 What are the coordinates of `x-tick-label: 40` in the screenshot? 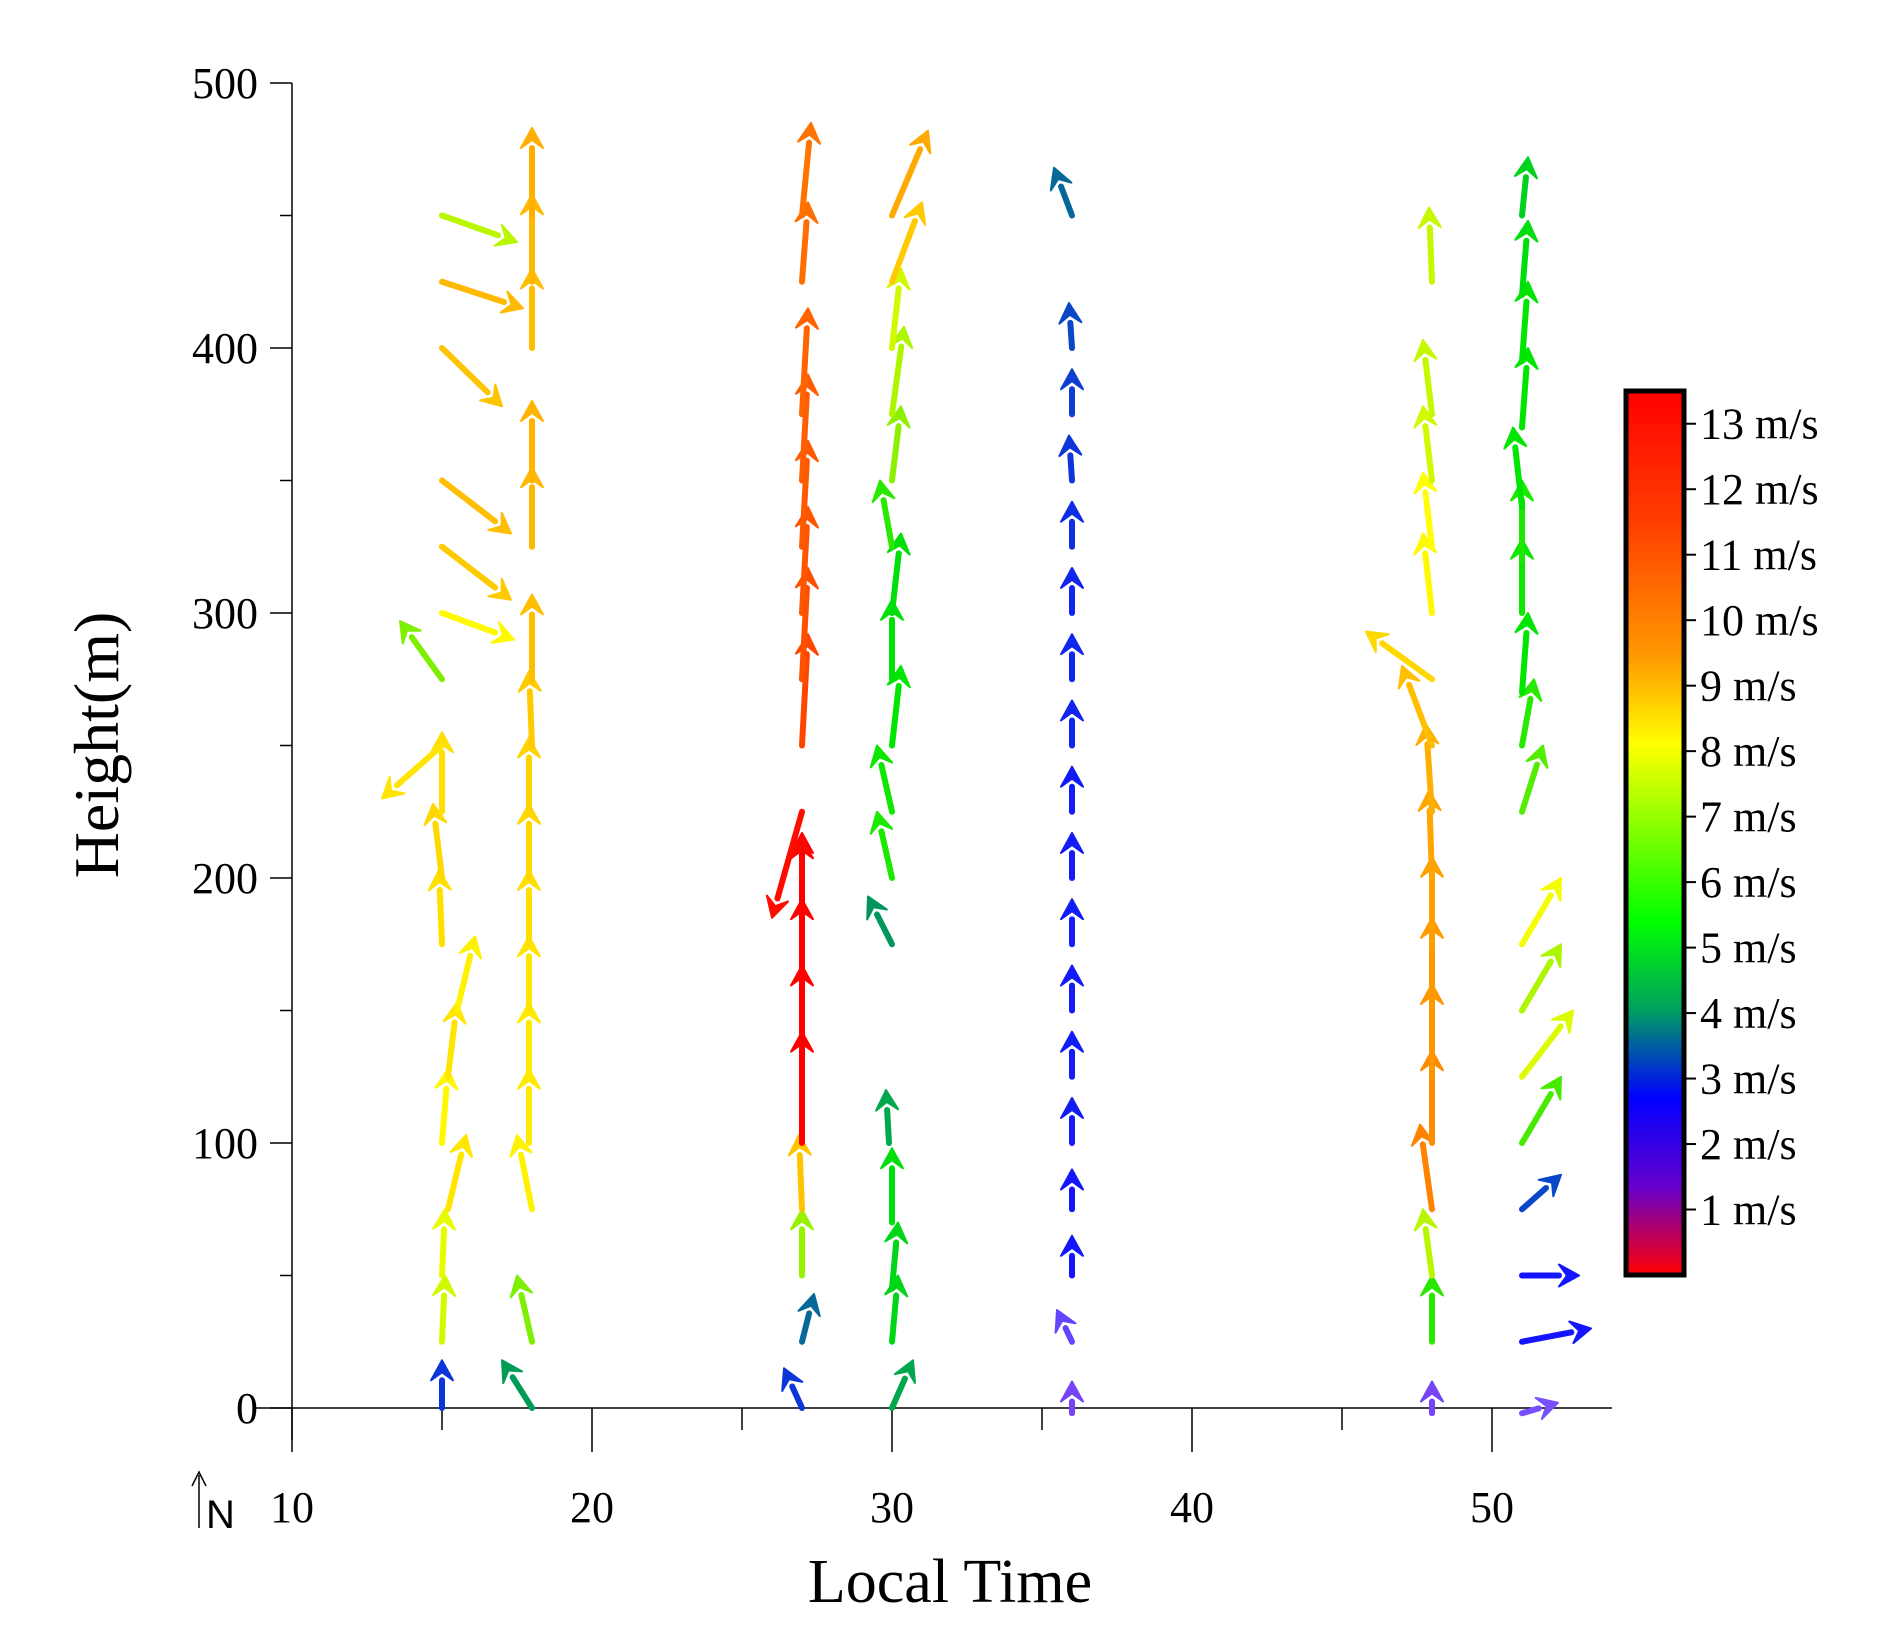 It's located at (1192, 1507).